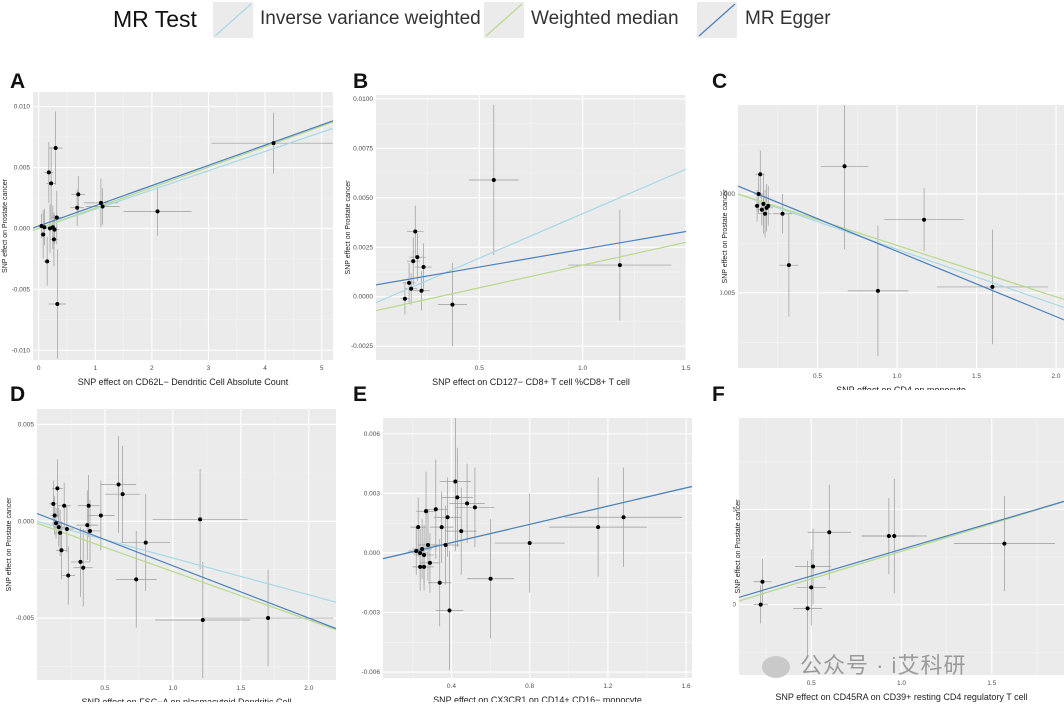 This screenshot has width=1064, height=712. What do you see at coordinates (362, 346) in the screenshot?
I see `y-tick-label: -0.0025` at bounding box center [362, 346].